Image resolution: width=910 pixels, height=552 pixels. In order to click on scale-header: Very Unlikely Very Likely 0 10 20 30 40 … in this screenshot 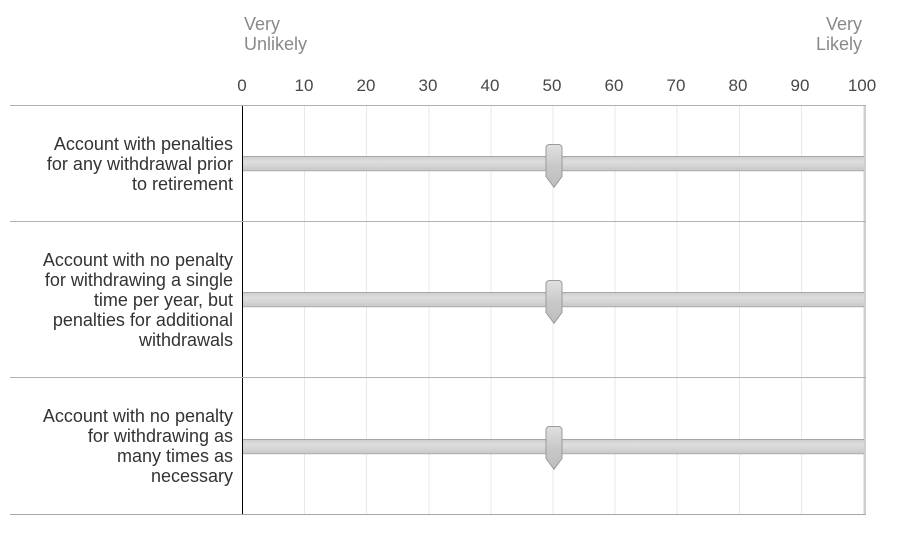, I will do `click(556, 52)`.